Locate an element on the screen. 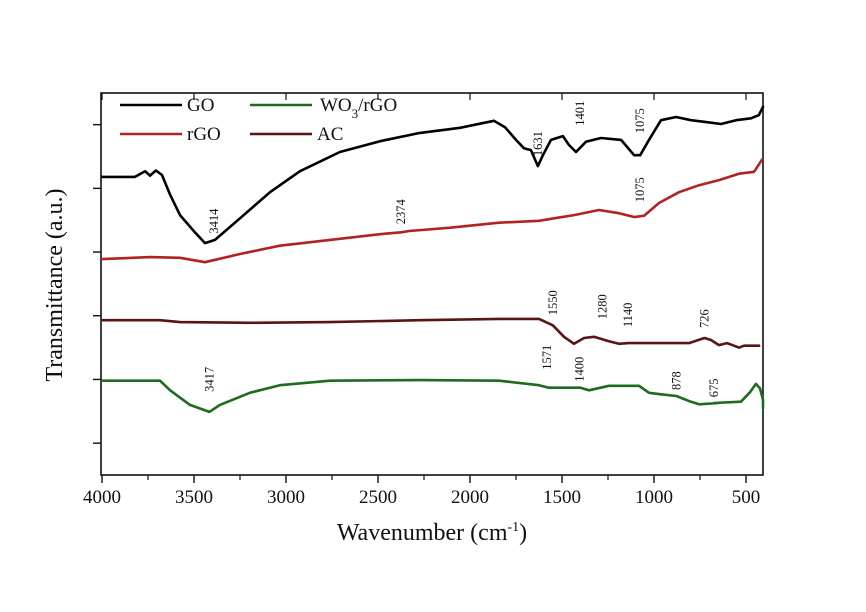 The height and width of the screenshot is (612, 866). x-axis-title: Wavenumber (cm-1) is located at coordinates (432, 533).